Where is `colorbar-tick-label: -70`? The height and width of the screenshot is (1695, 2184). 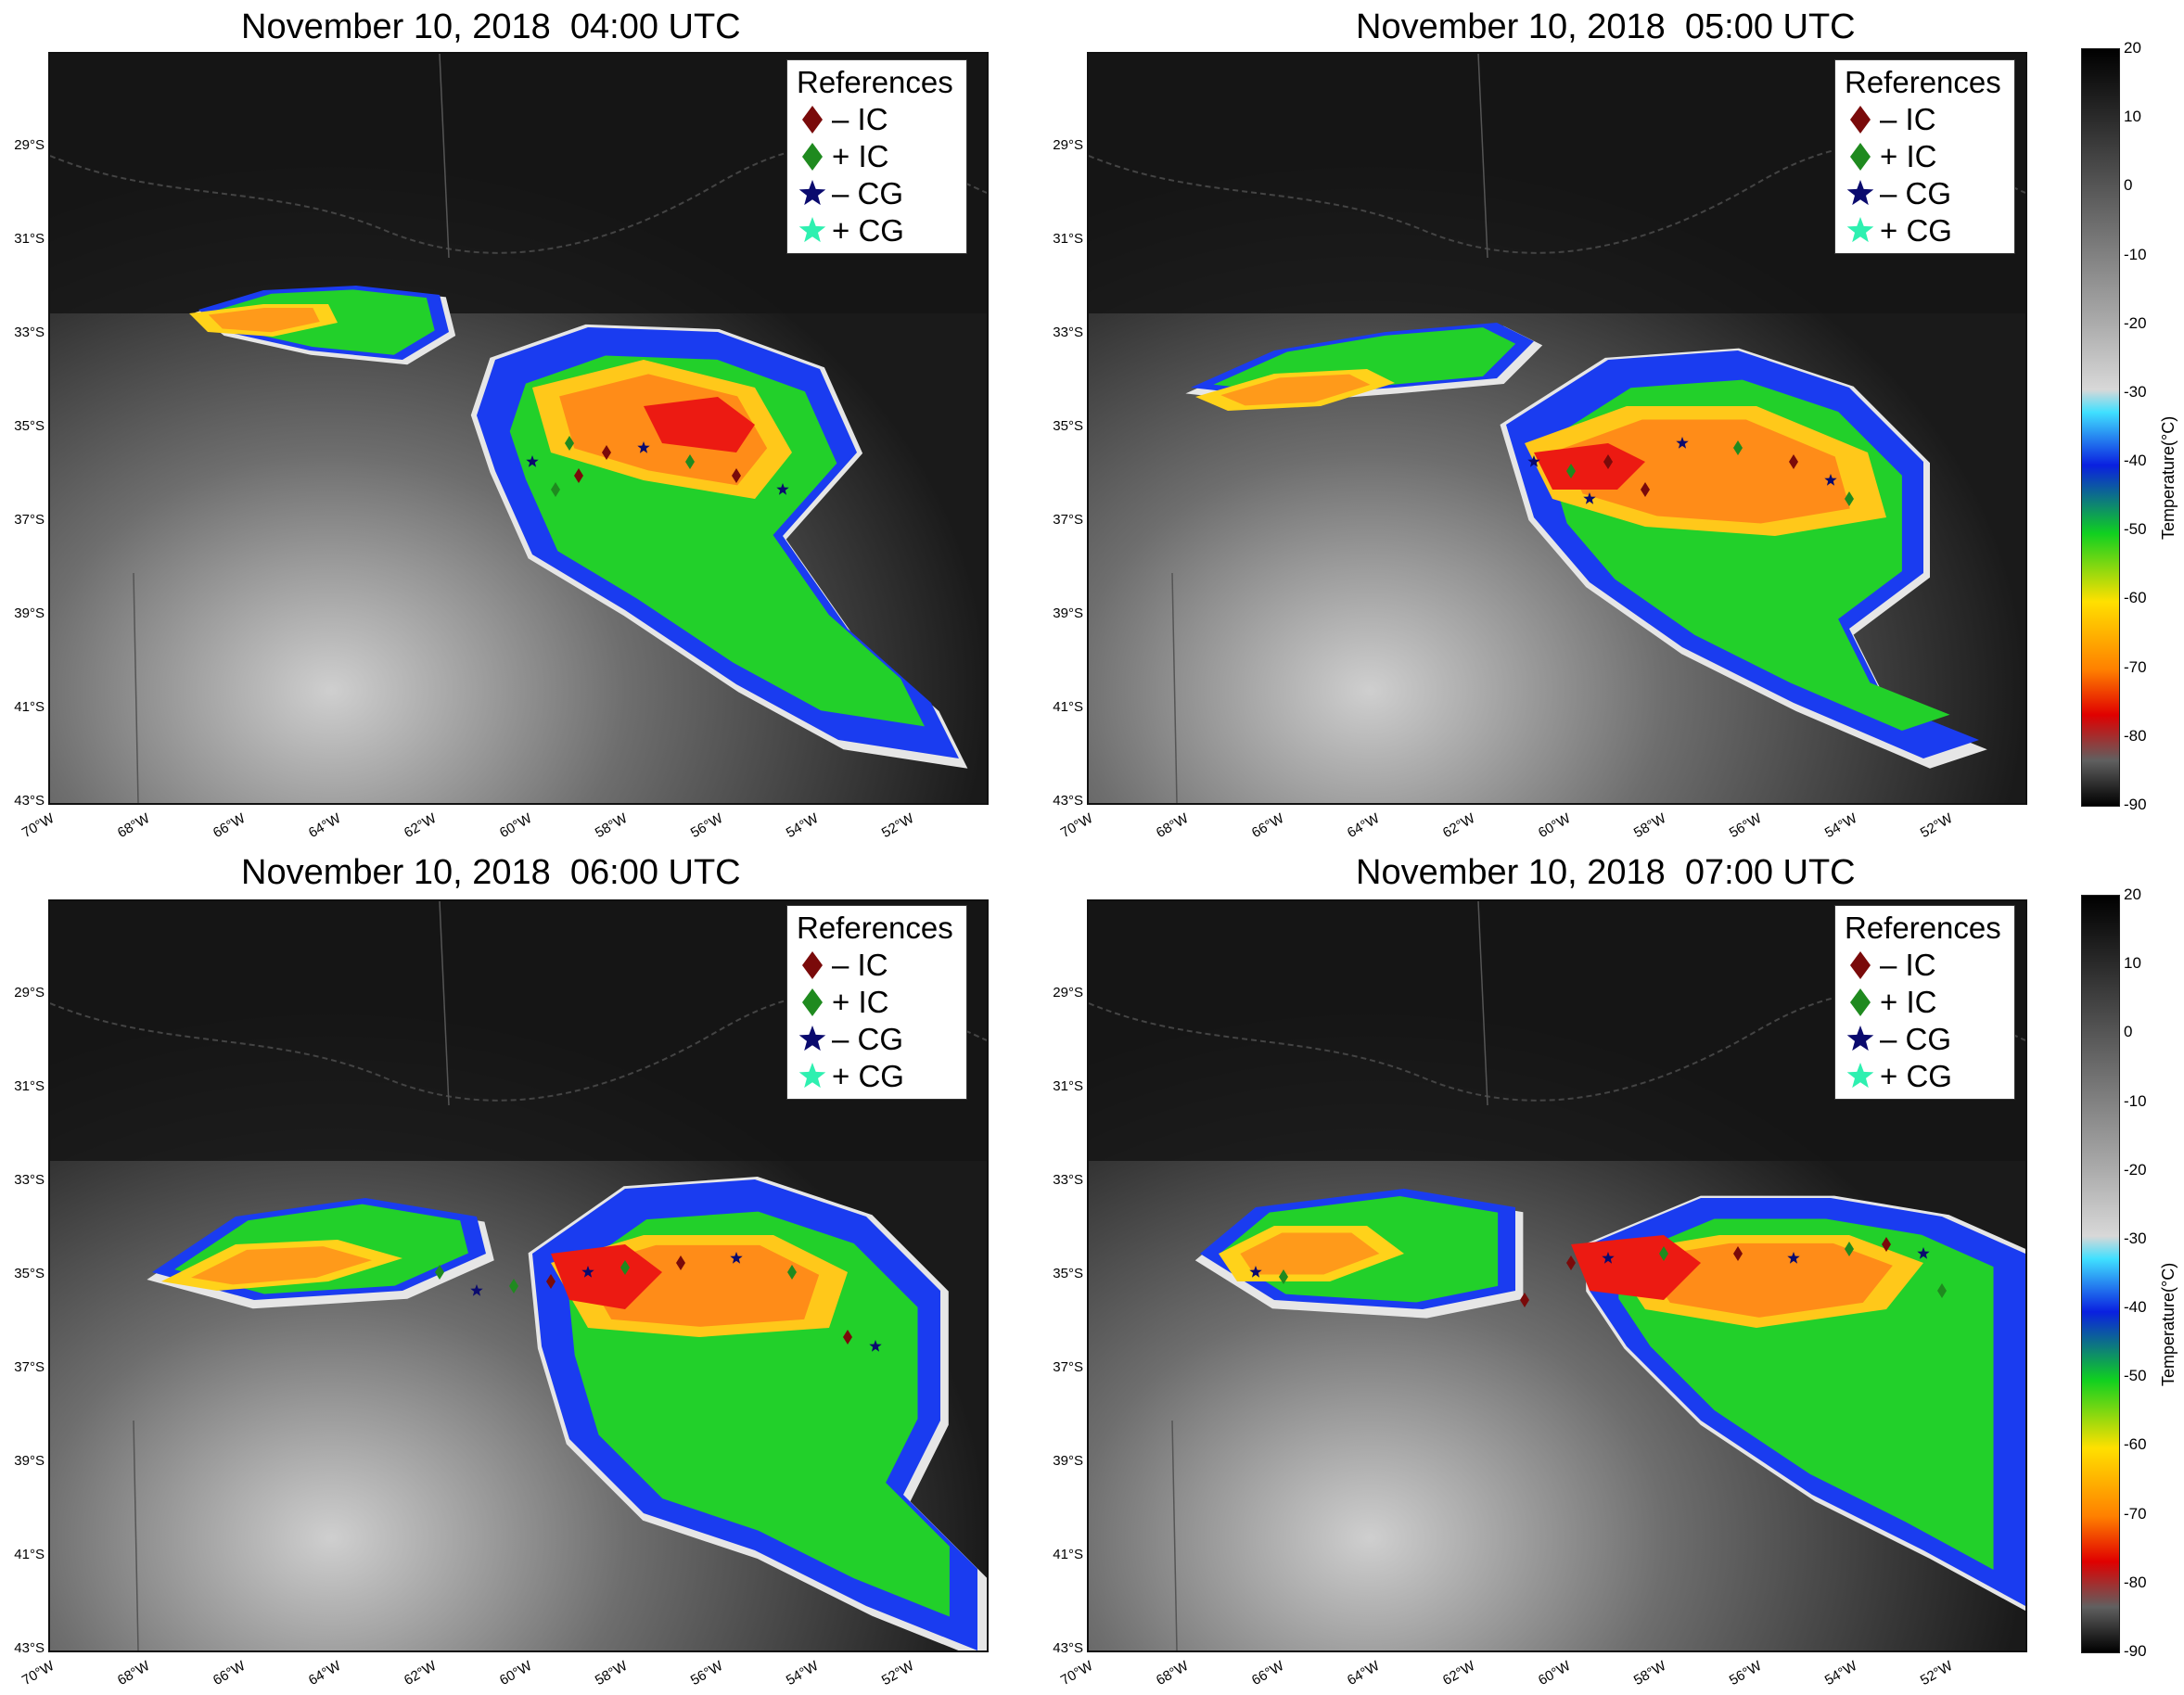
colorbar-tick-label: -70 is located at coordinates (2135, 1513).